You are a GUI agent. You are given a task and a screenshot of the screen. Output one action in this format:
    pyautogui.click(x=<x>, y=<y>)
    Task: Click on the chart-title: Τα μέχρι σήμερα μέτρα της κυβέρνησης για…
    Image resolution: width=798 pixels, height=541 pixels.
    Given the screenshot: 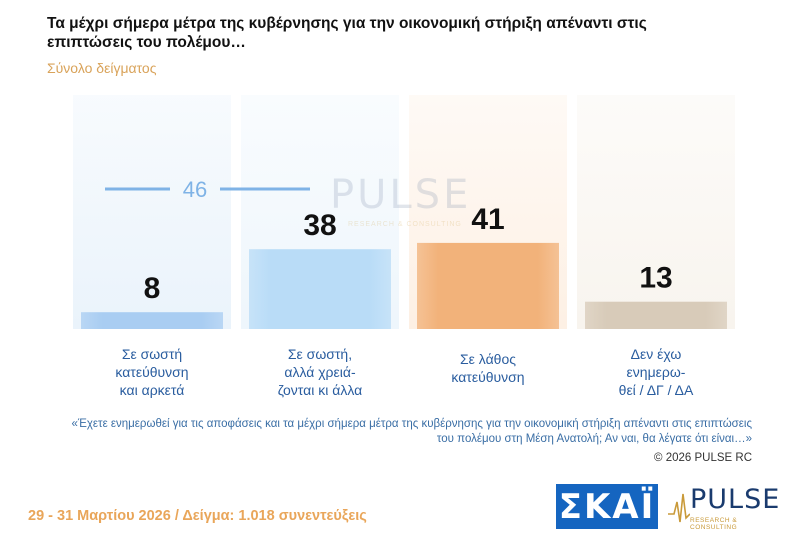 What is the action you would take?
    pyautogui.click(x=347, y=33)
    